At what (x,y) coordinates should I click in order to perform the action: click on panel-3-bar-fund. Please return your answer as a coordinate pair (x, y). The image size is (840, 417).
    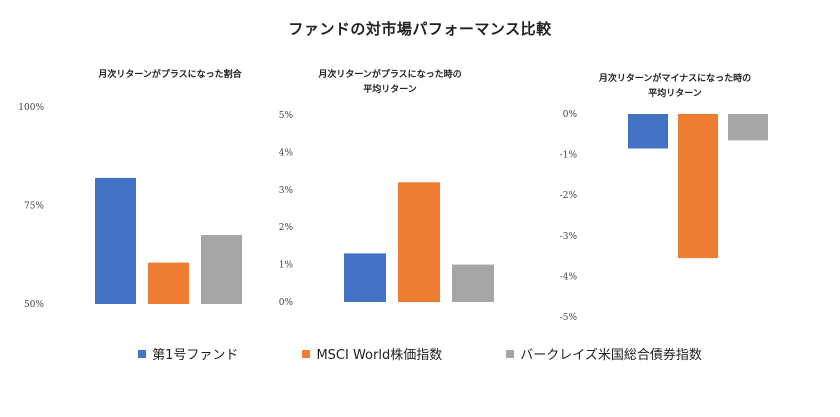
    Looking at the image, I should click on (648, 131).